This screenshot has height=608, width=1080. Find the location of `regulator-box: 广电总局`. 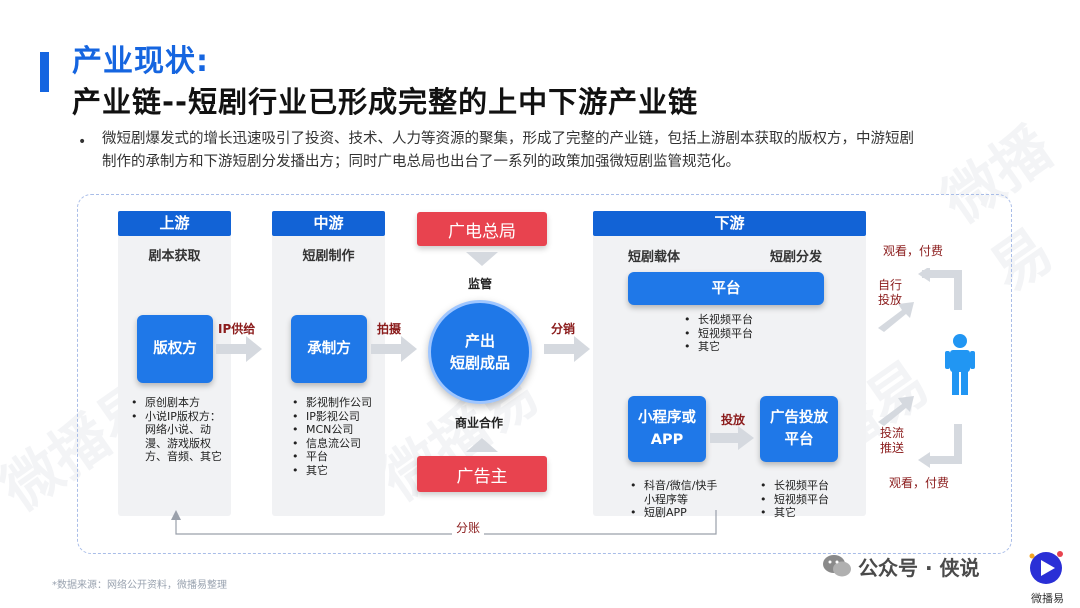

regulator-box: 广电总局 is located at coordinates (482, 229).